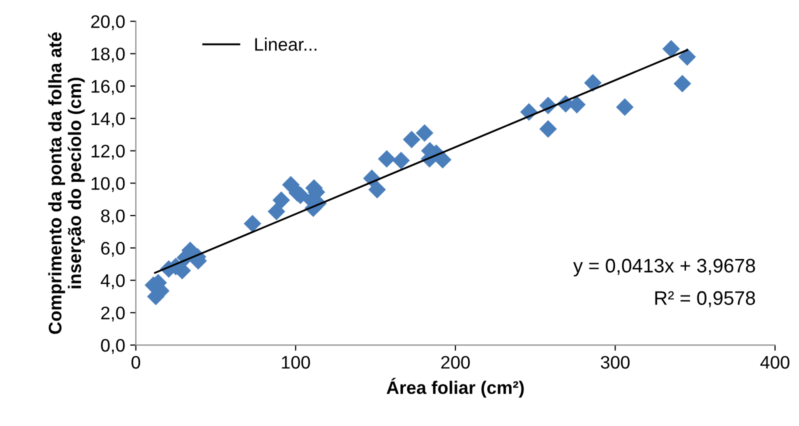  Describe the element at coordinates (705, 299) in the screenshot. I see `annotation: R² = 0,9578` at that location.